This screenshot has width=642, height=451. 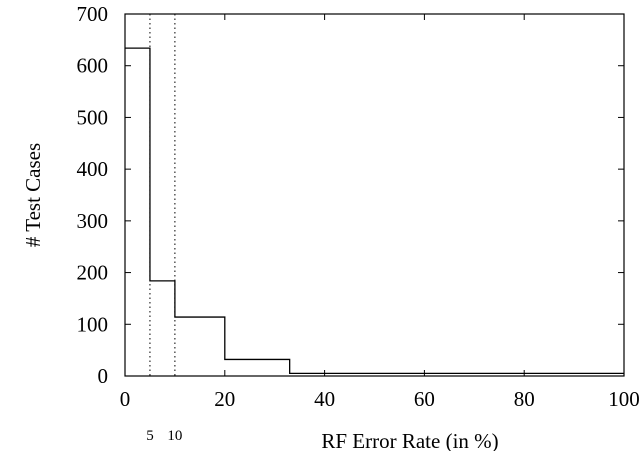 I want to click on reference-label: 10, so click(x=174, y=436).